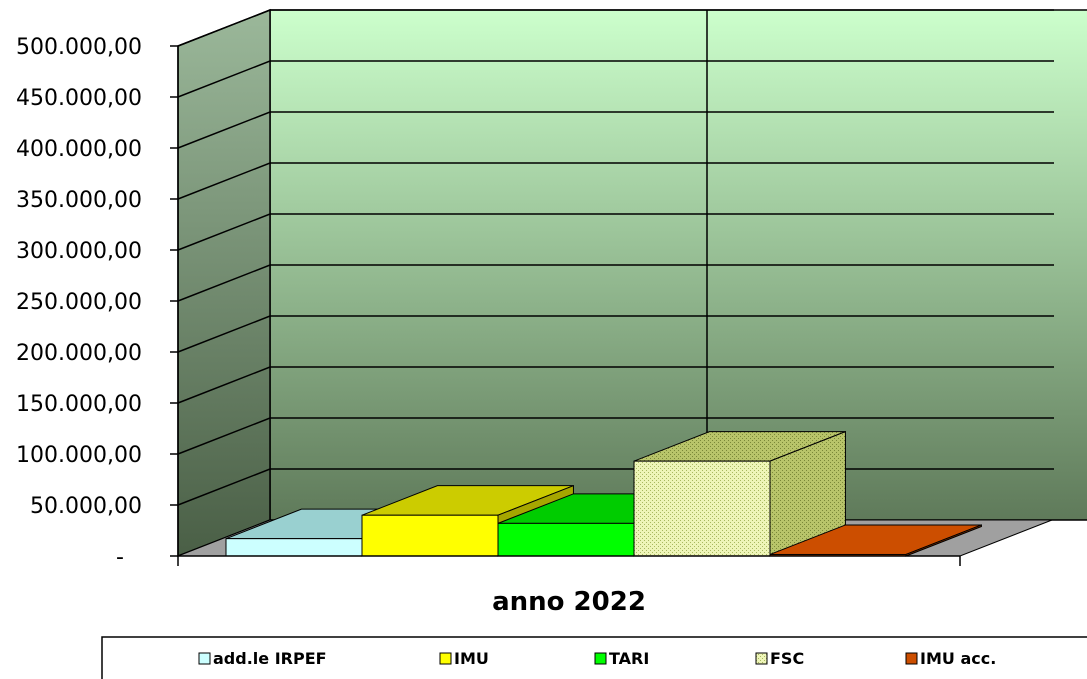 This screenshot has width=1087, height=679. What do you see at coordinates (79, 404) in the screenshot?
I see `y-tick-label: 150.000,00` at bounding box center [79, 404].